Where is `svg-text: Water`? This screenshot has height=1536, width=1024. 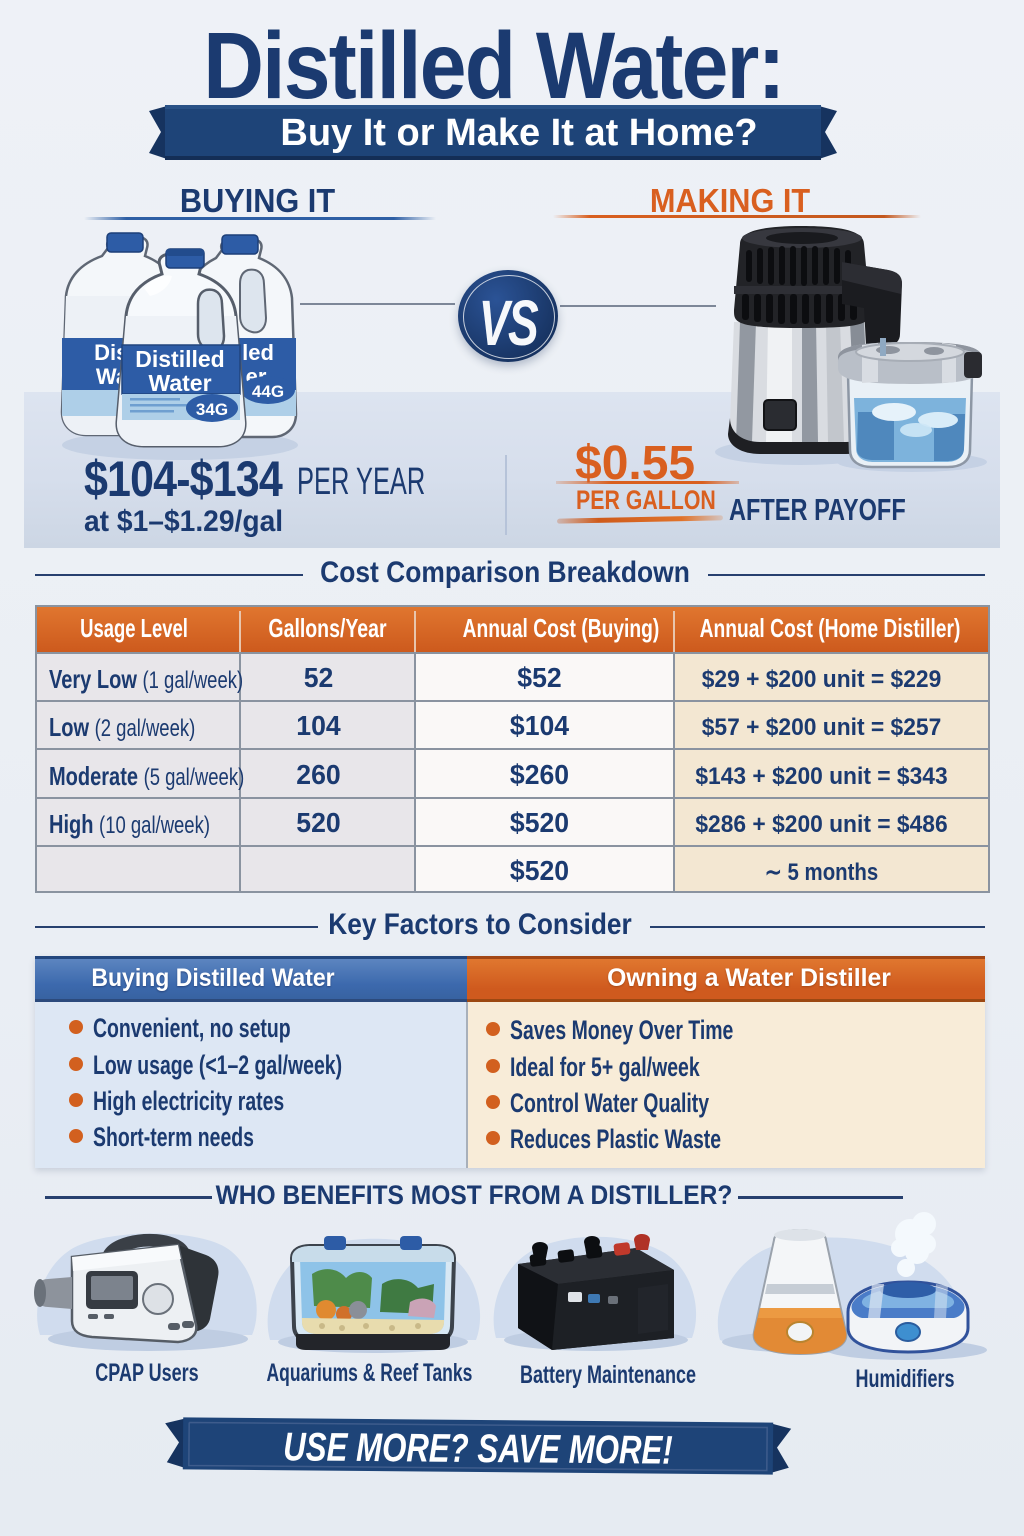
svg-text: Water is located at coordinates (179, 383).